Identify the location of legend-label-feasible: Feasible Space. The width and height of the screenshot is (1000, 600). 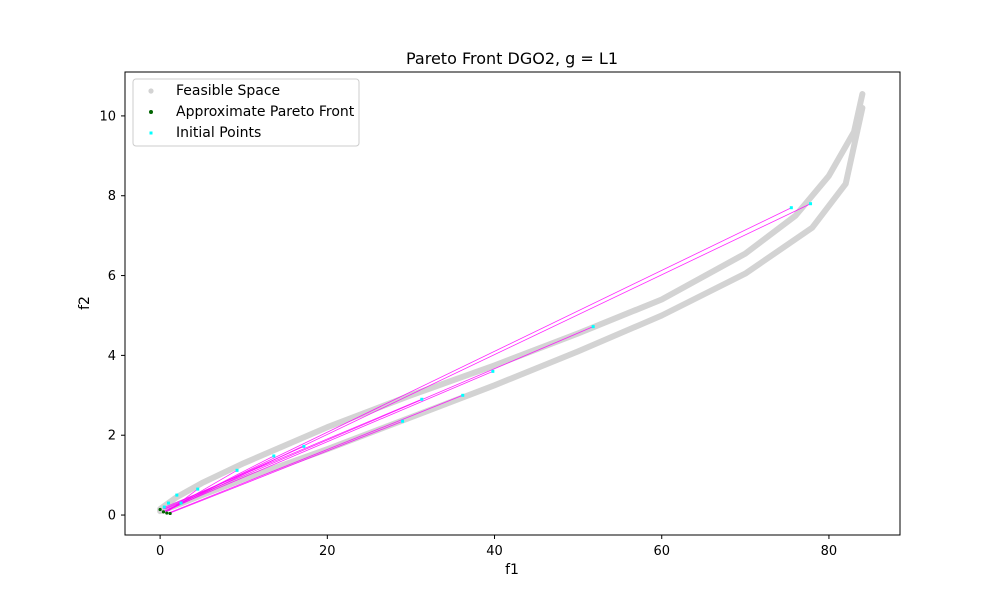
(228, 91).